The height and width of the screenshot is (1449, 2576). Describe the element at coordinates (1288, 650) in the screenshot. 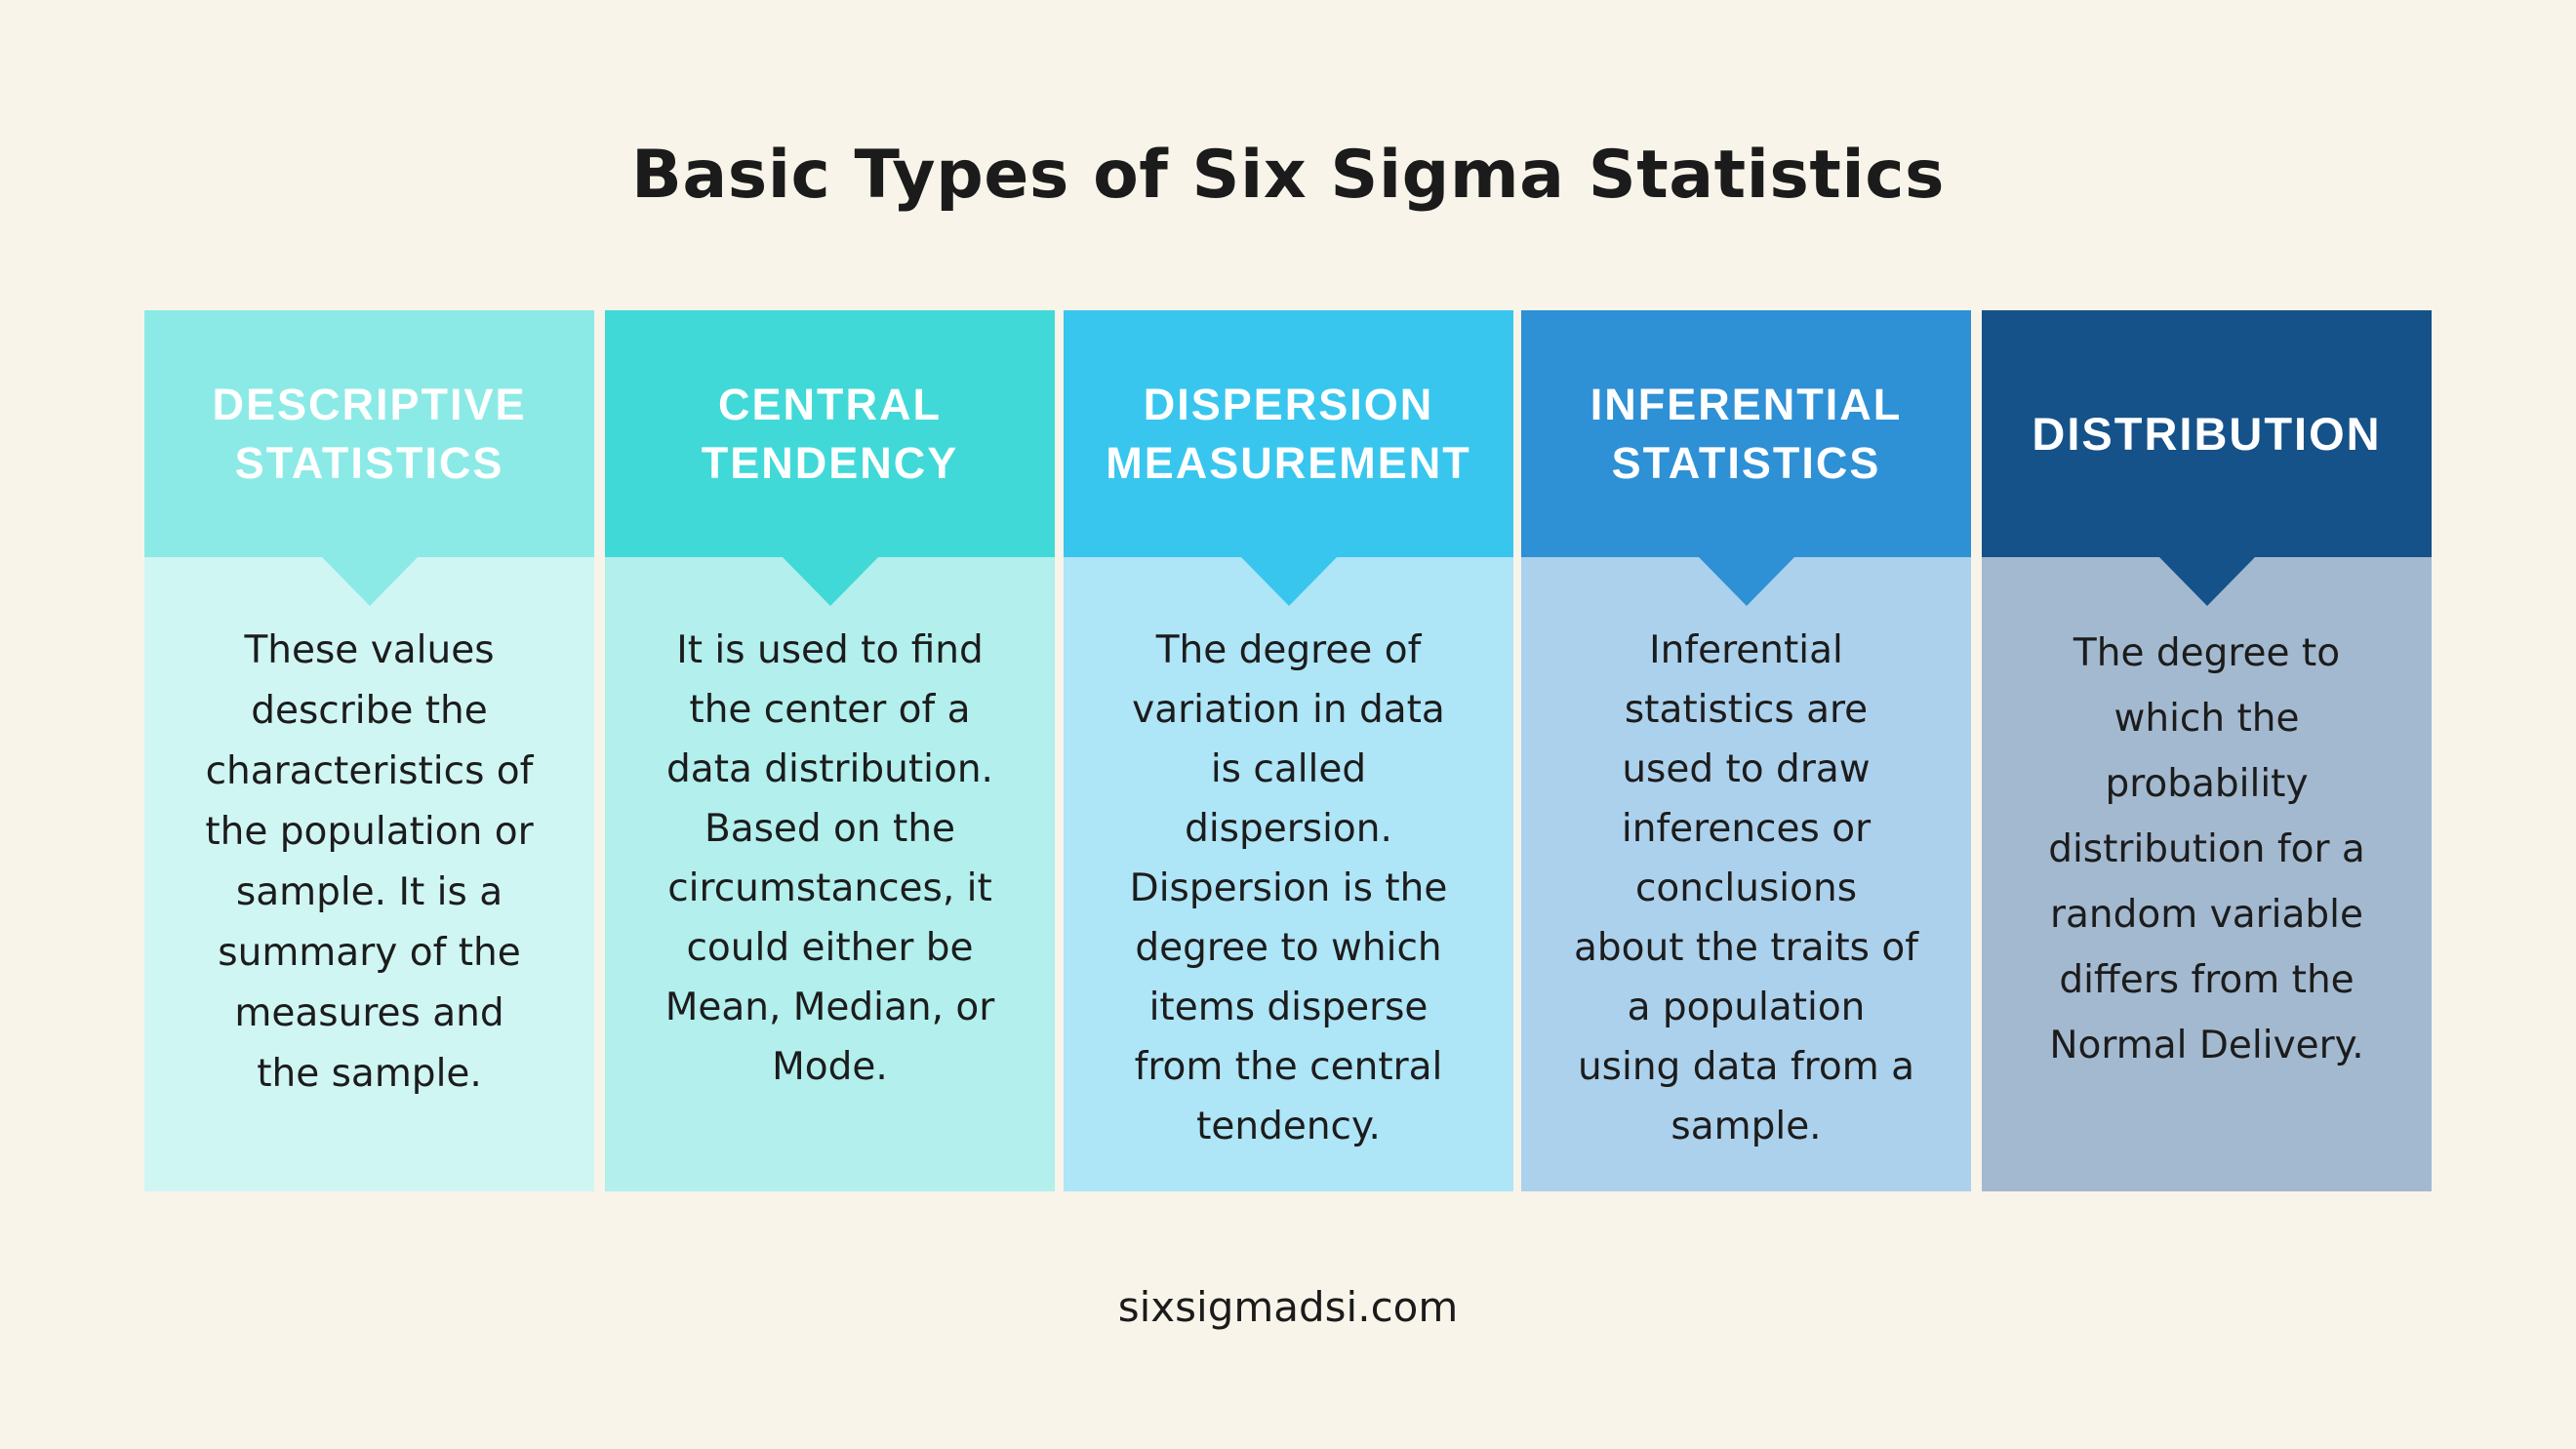

I see `description-line: The degree of` at that location.